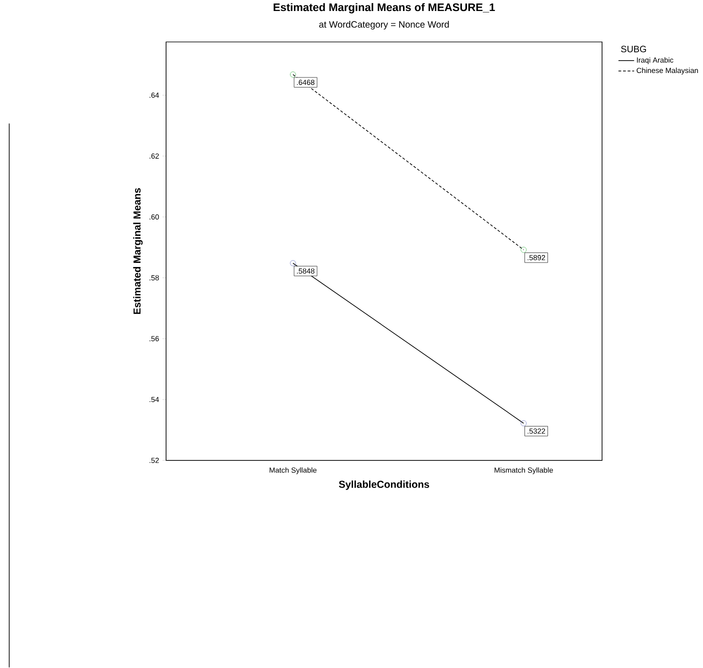 This screenshot has width=703, height=668. Describe the element at coordinates (384, 25) in the screenshot. I see `chart-subtitle: at WordCategory = Nonce Word` at that location.